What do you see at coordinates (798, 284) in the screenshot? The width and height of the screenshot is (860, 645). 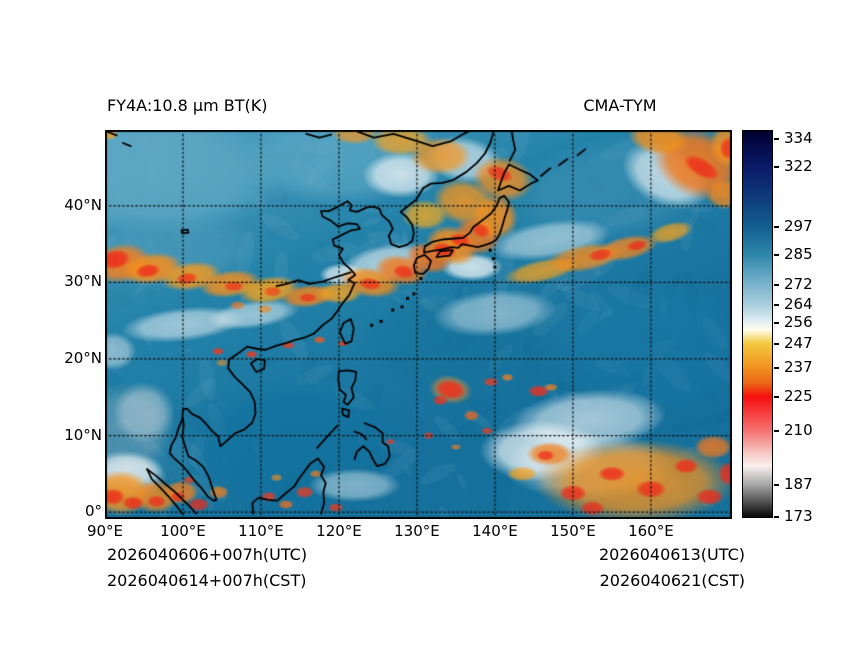 I see `colorbar-tick-label: 272` at bounding box center [798, 284].